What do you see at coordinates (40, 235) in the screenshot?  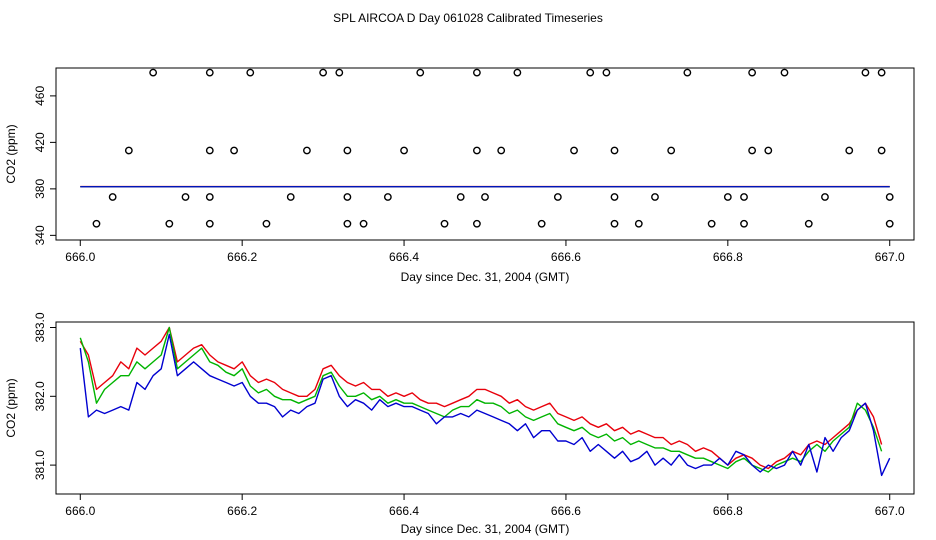 I see `top-y-tick-label: 340` at bounding box center [40, 235].